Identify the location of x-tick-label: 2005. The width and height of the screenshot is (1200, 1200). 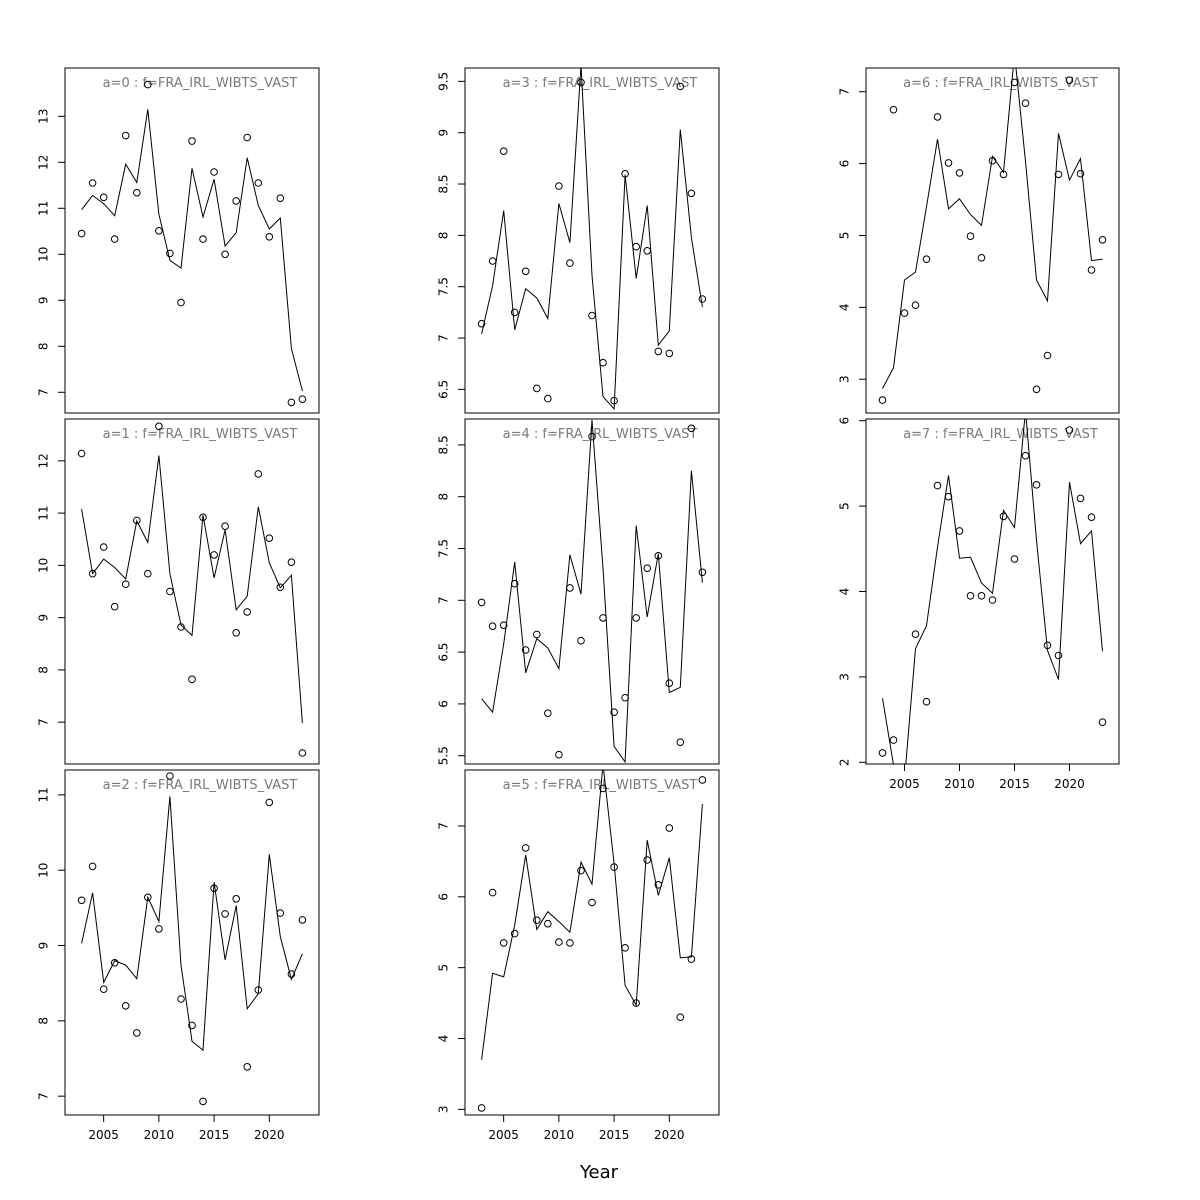
(103, 1135).